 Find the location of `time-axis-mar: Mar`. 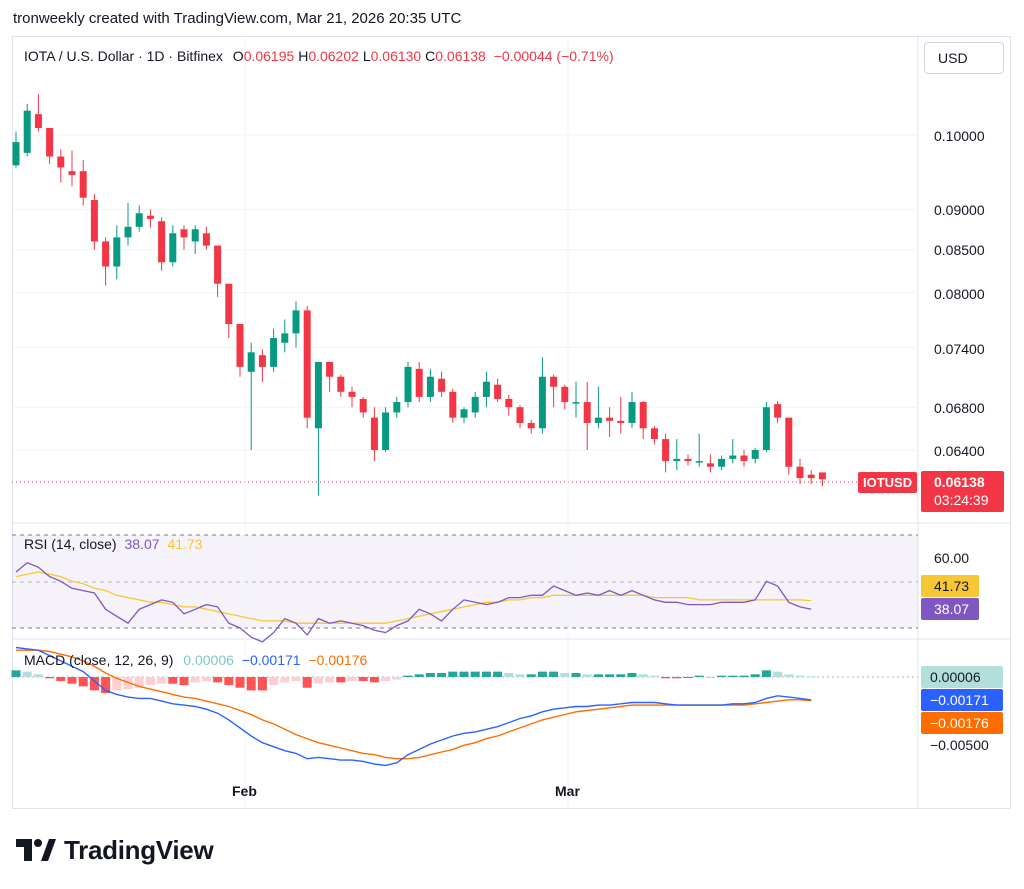

time-axis-mar: Mar is located at coordinates (567, 791).